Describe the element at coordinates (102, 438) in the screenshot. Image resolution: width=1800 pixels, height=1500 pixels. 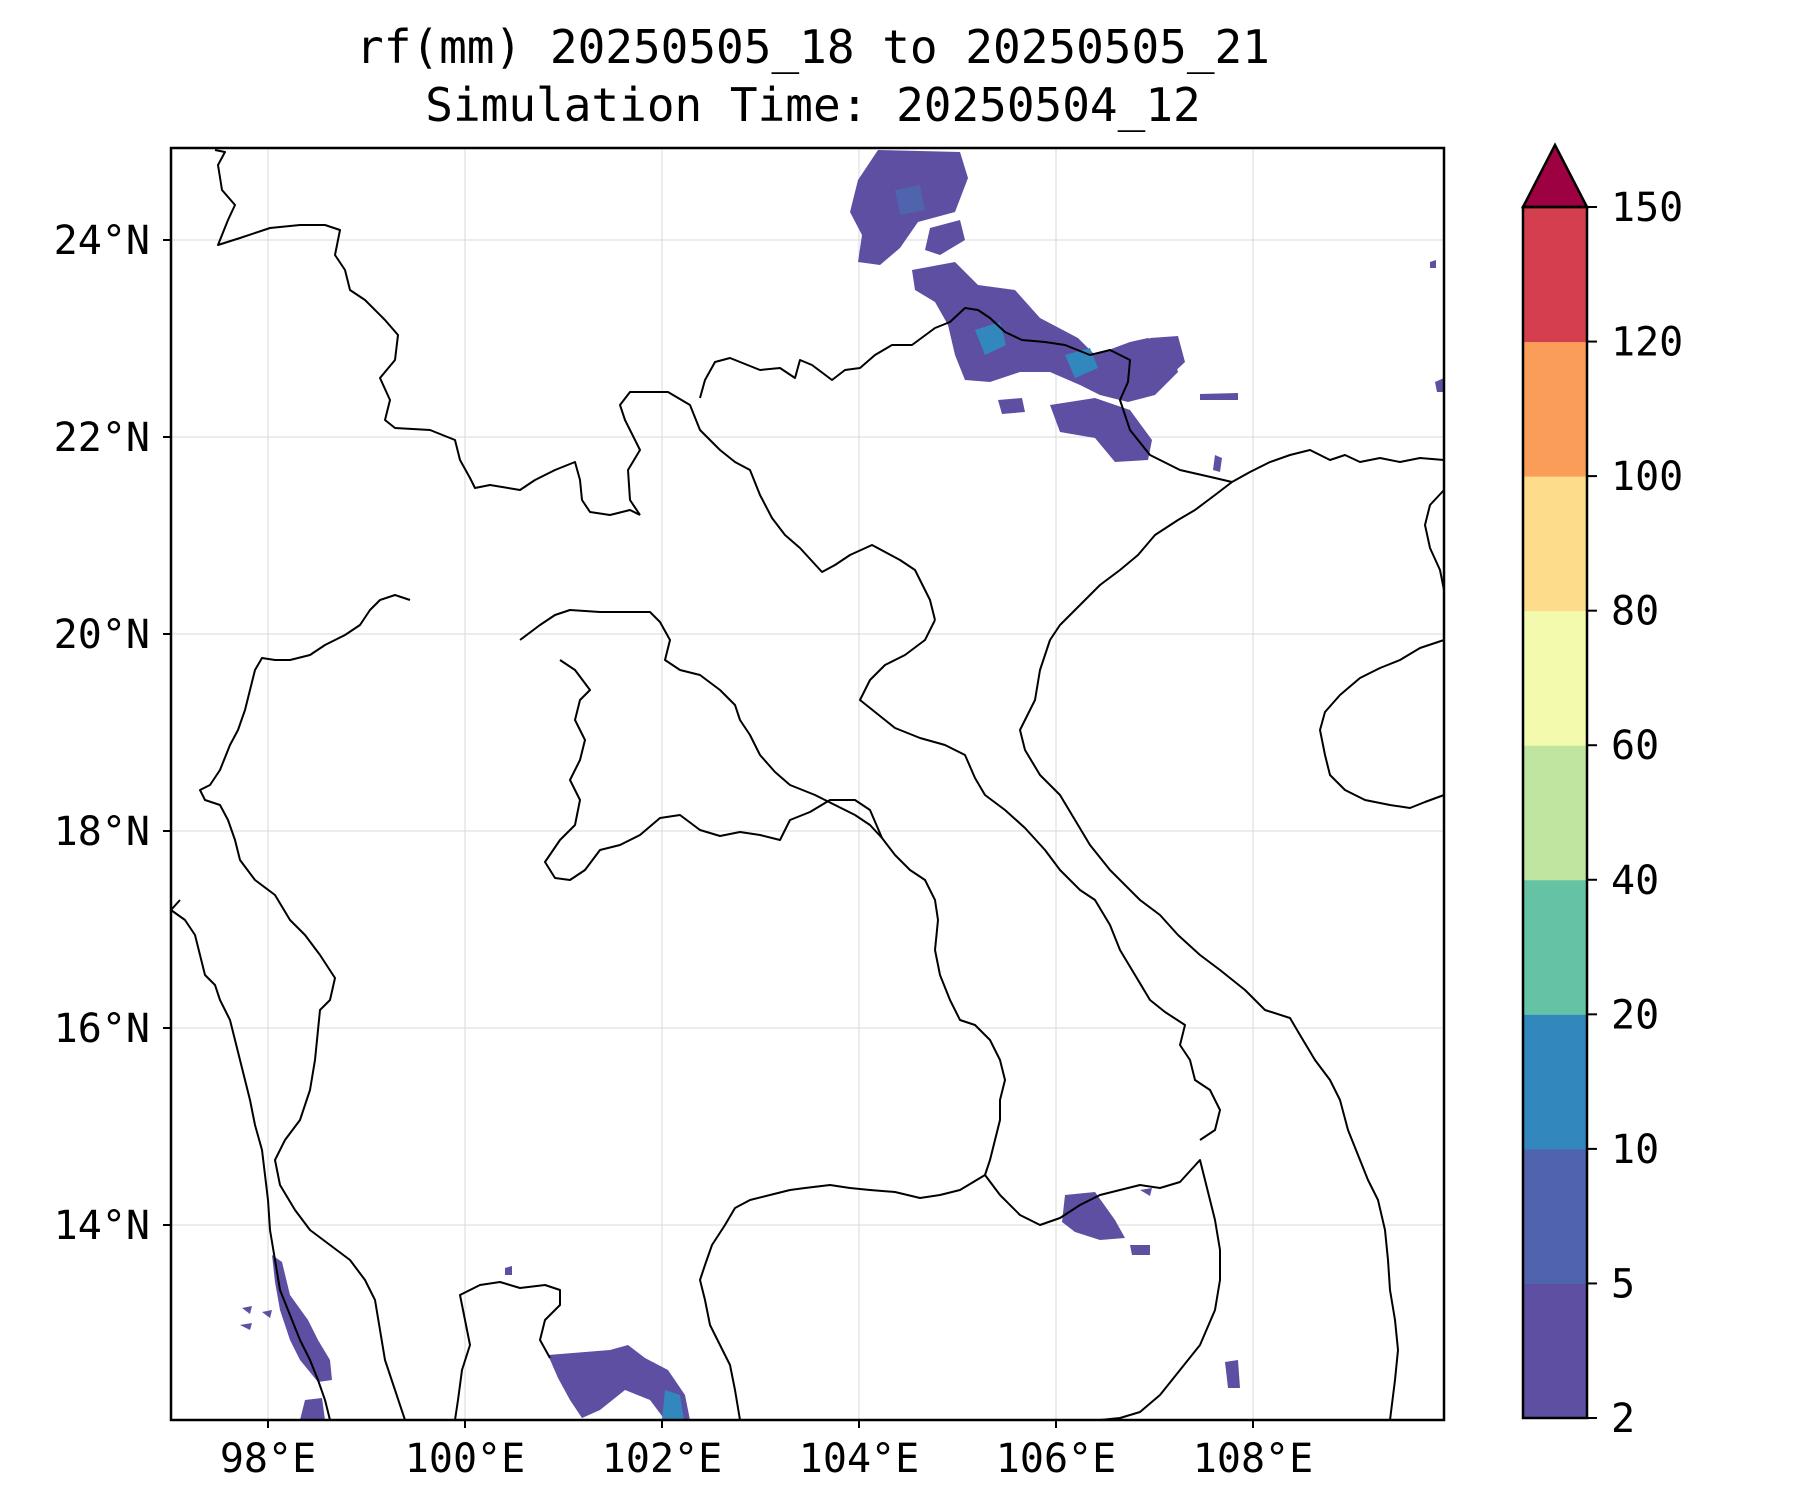
I see `lat-tick-label: 22°N` at that location.